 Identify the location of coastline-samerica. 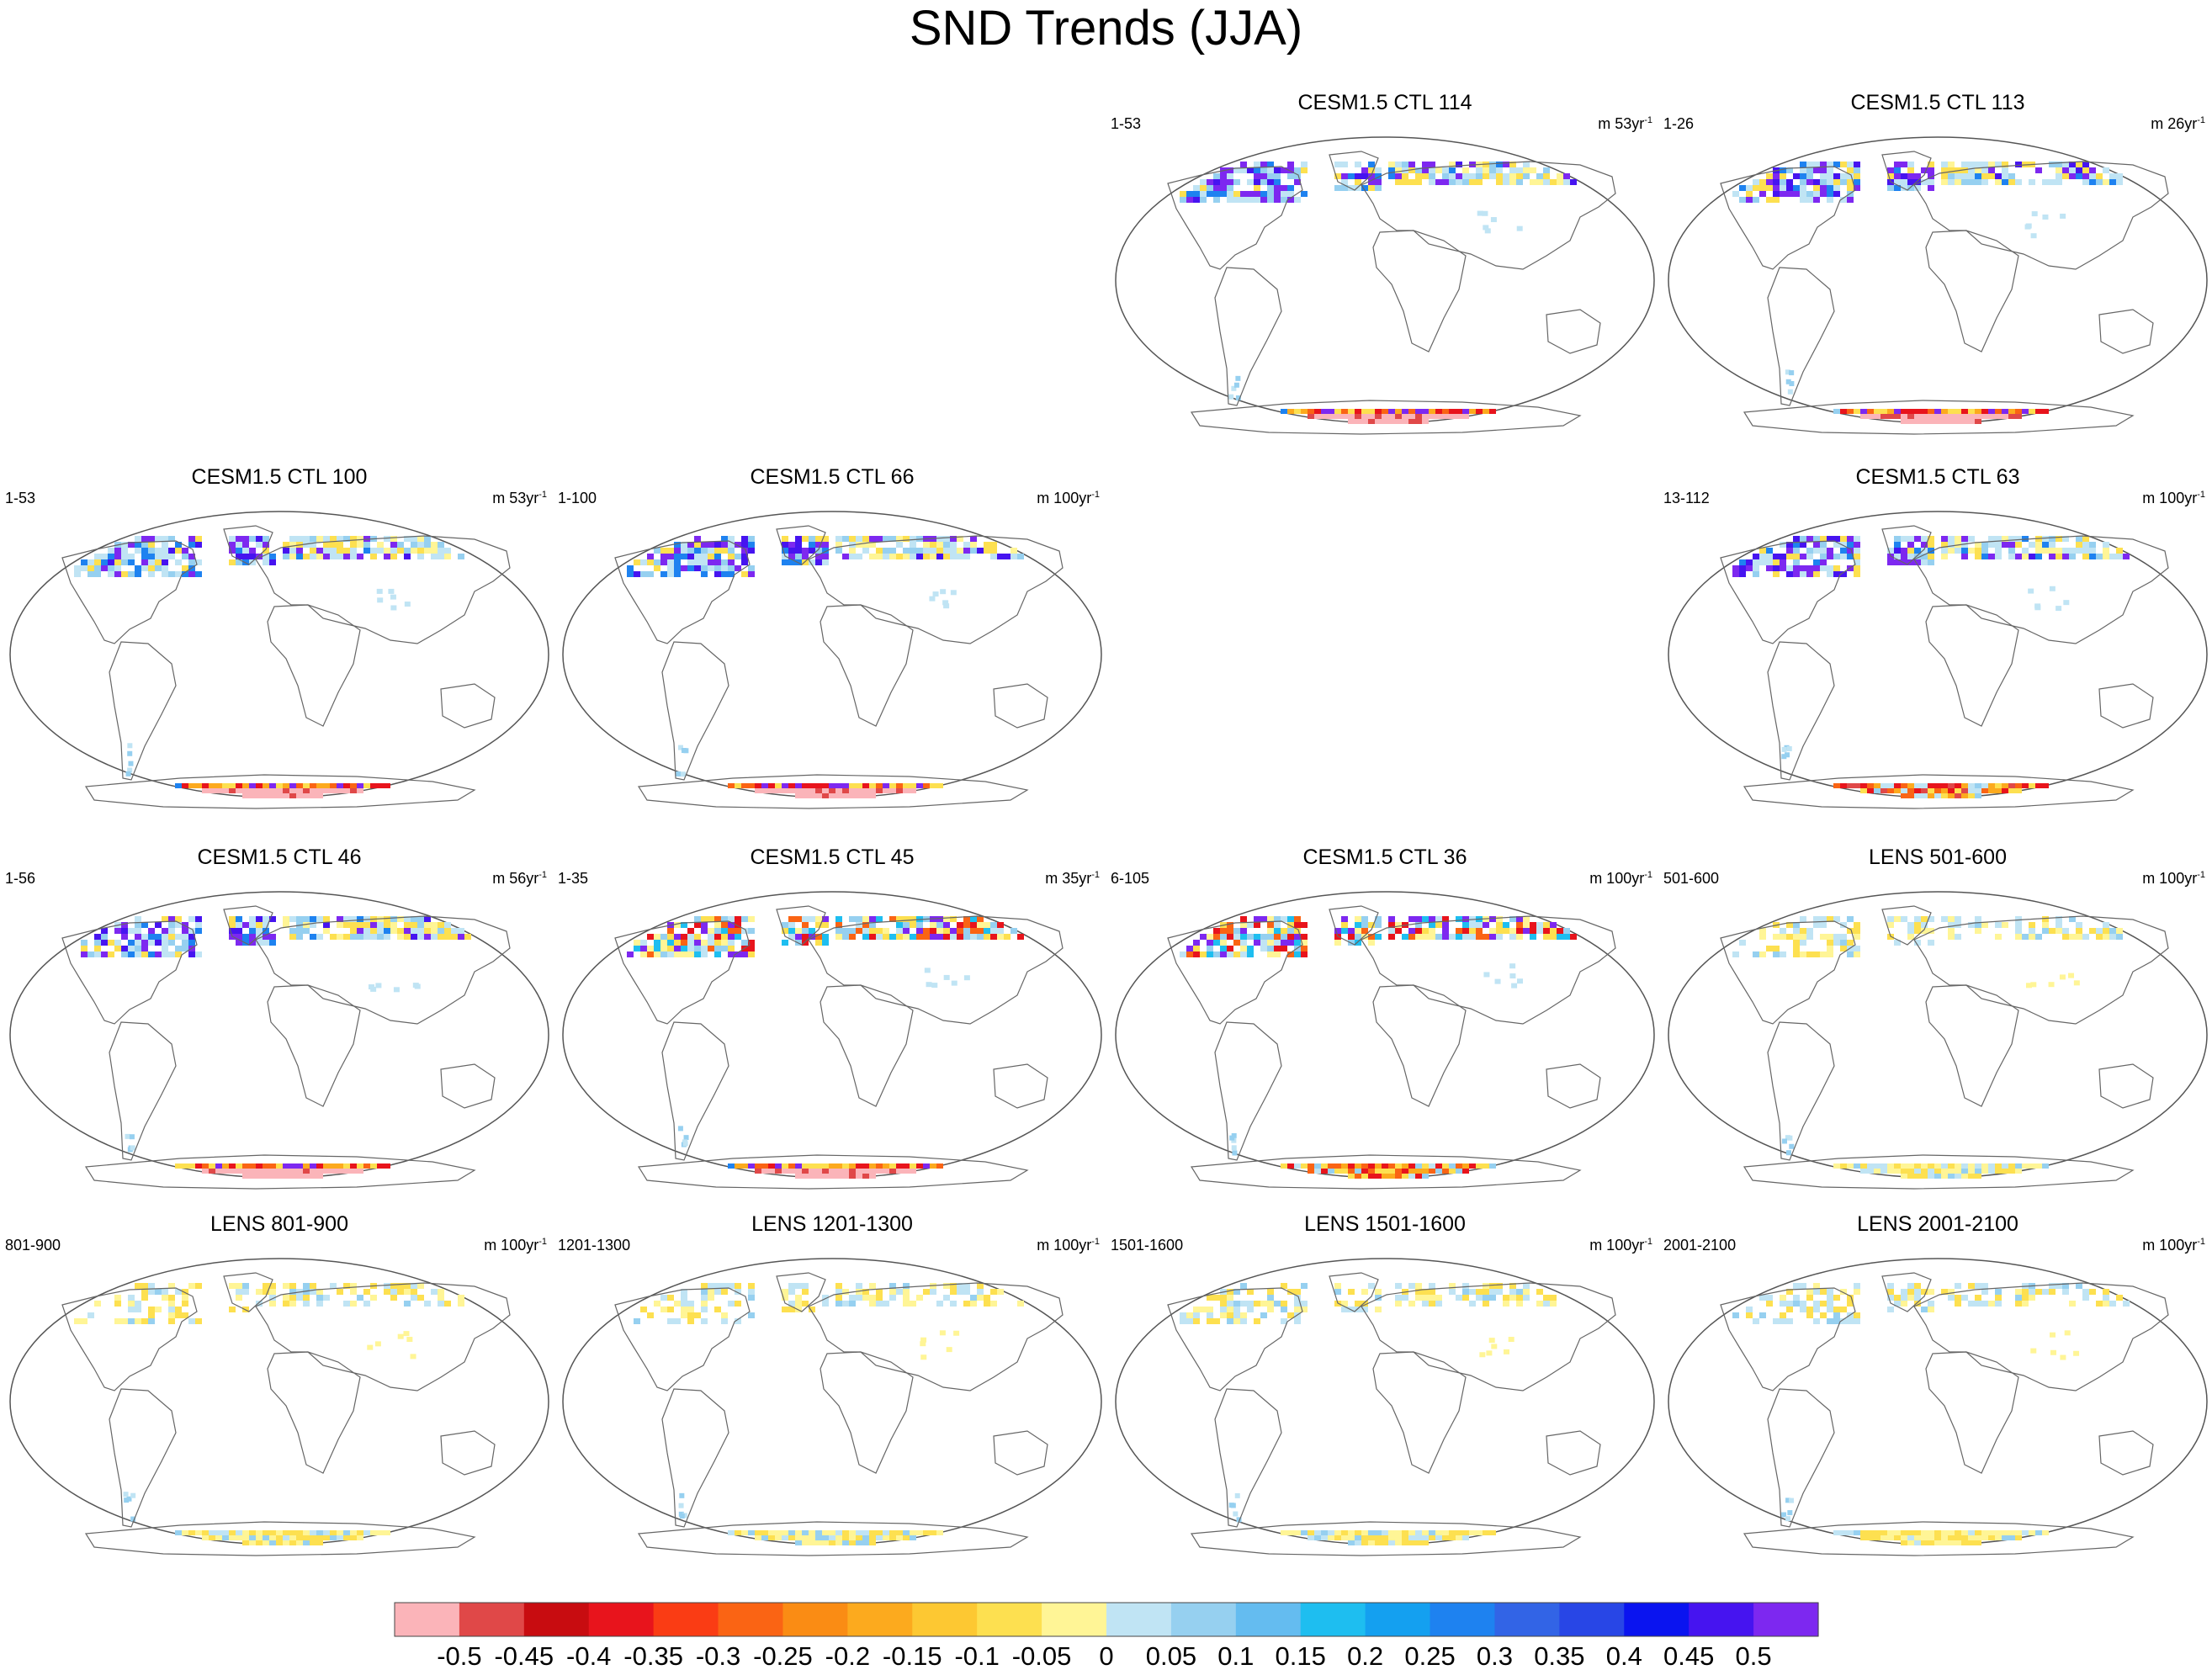
(1801, 1091).